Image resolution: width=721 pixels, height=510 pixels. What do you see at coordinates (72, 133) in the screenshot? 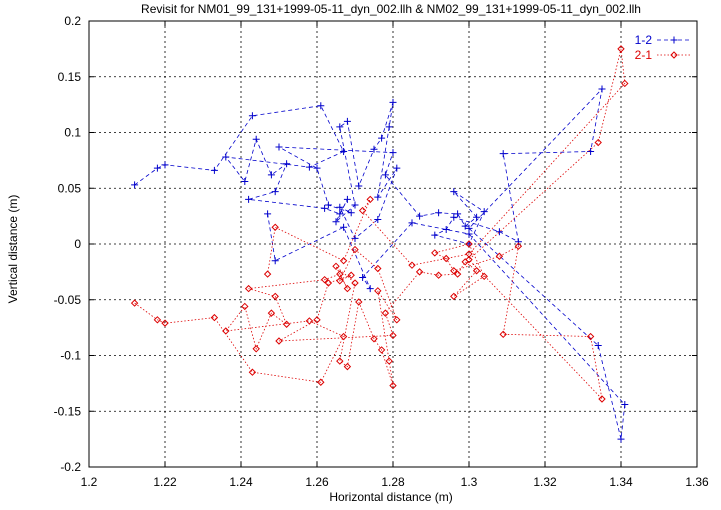
I see `y-tick-label: 0.1` at bounding box center [72, 133].